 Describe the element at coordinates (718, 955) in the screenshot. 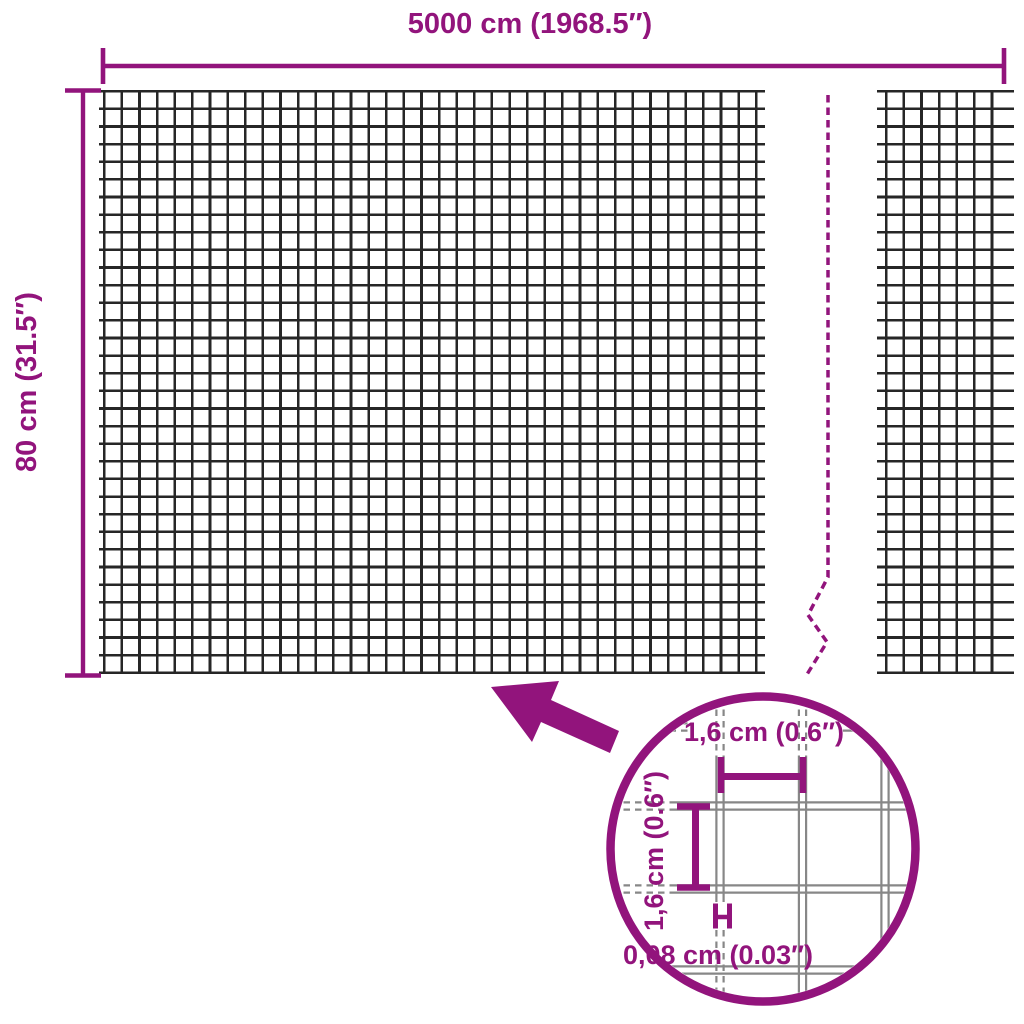

I see `wire-thickness-label: 0,08 cm (0.03″)` at that location.